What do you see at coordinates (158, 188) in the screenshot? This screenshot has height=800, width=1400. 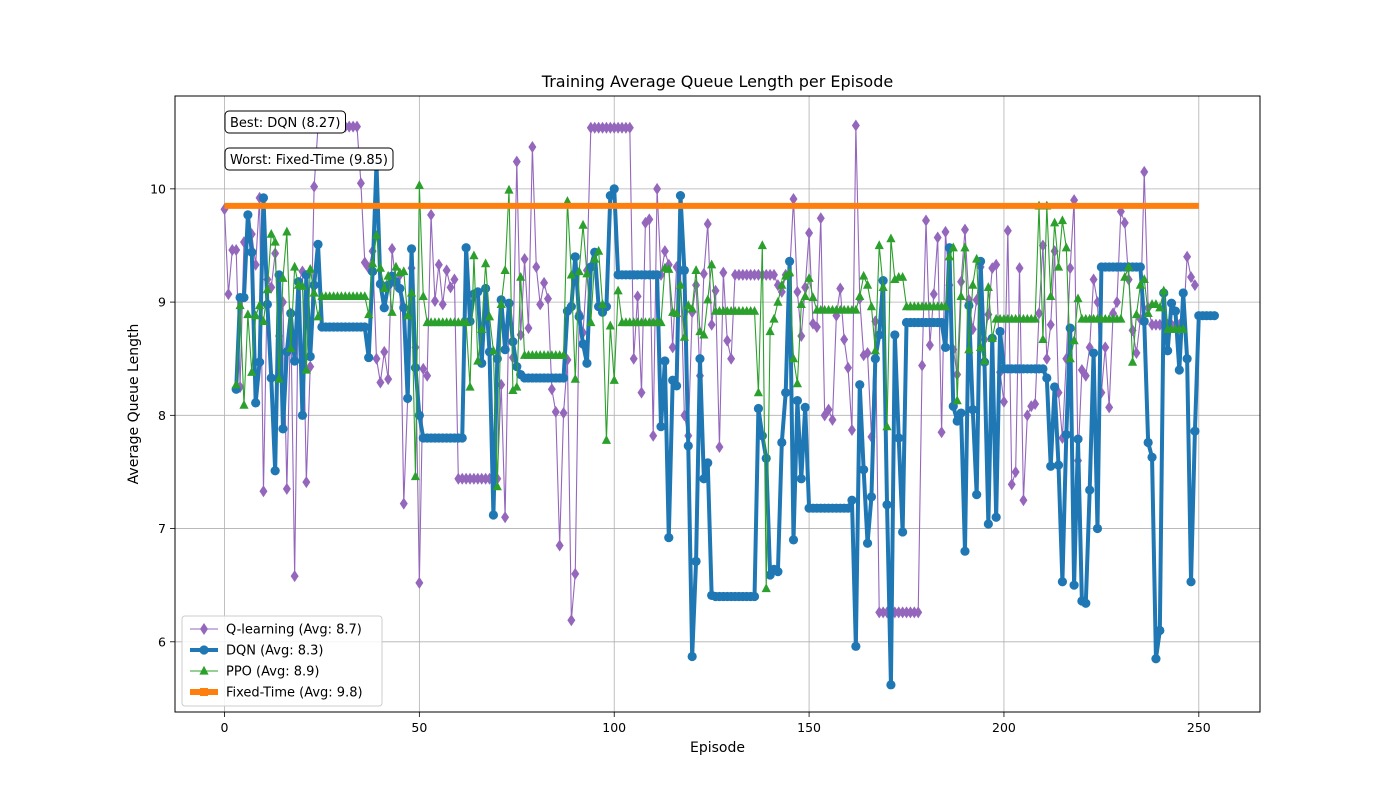 I see `y-tick-label: 10` at bounding box center [158, 188].